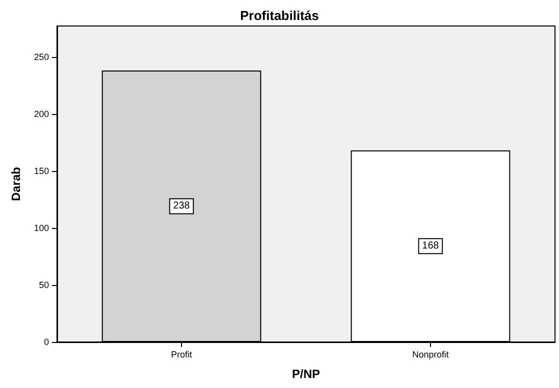  Describe the element at coordinates (306, 374) in the screenshot. I see `x-axis-title: P/NP` at that location.